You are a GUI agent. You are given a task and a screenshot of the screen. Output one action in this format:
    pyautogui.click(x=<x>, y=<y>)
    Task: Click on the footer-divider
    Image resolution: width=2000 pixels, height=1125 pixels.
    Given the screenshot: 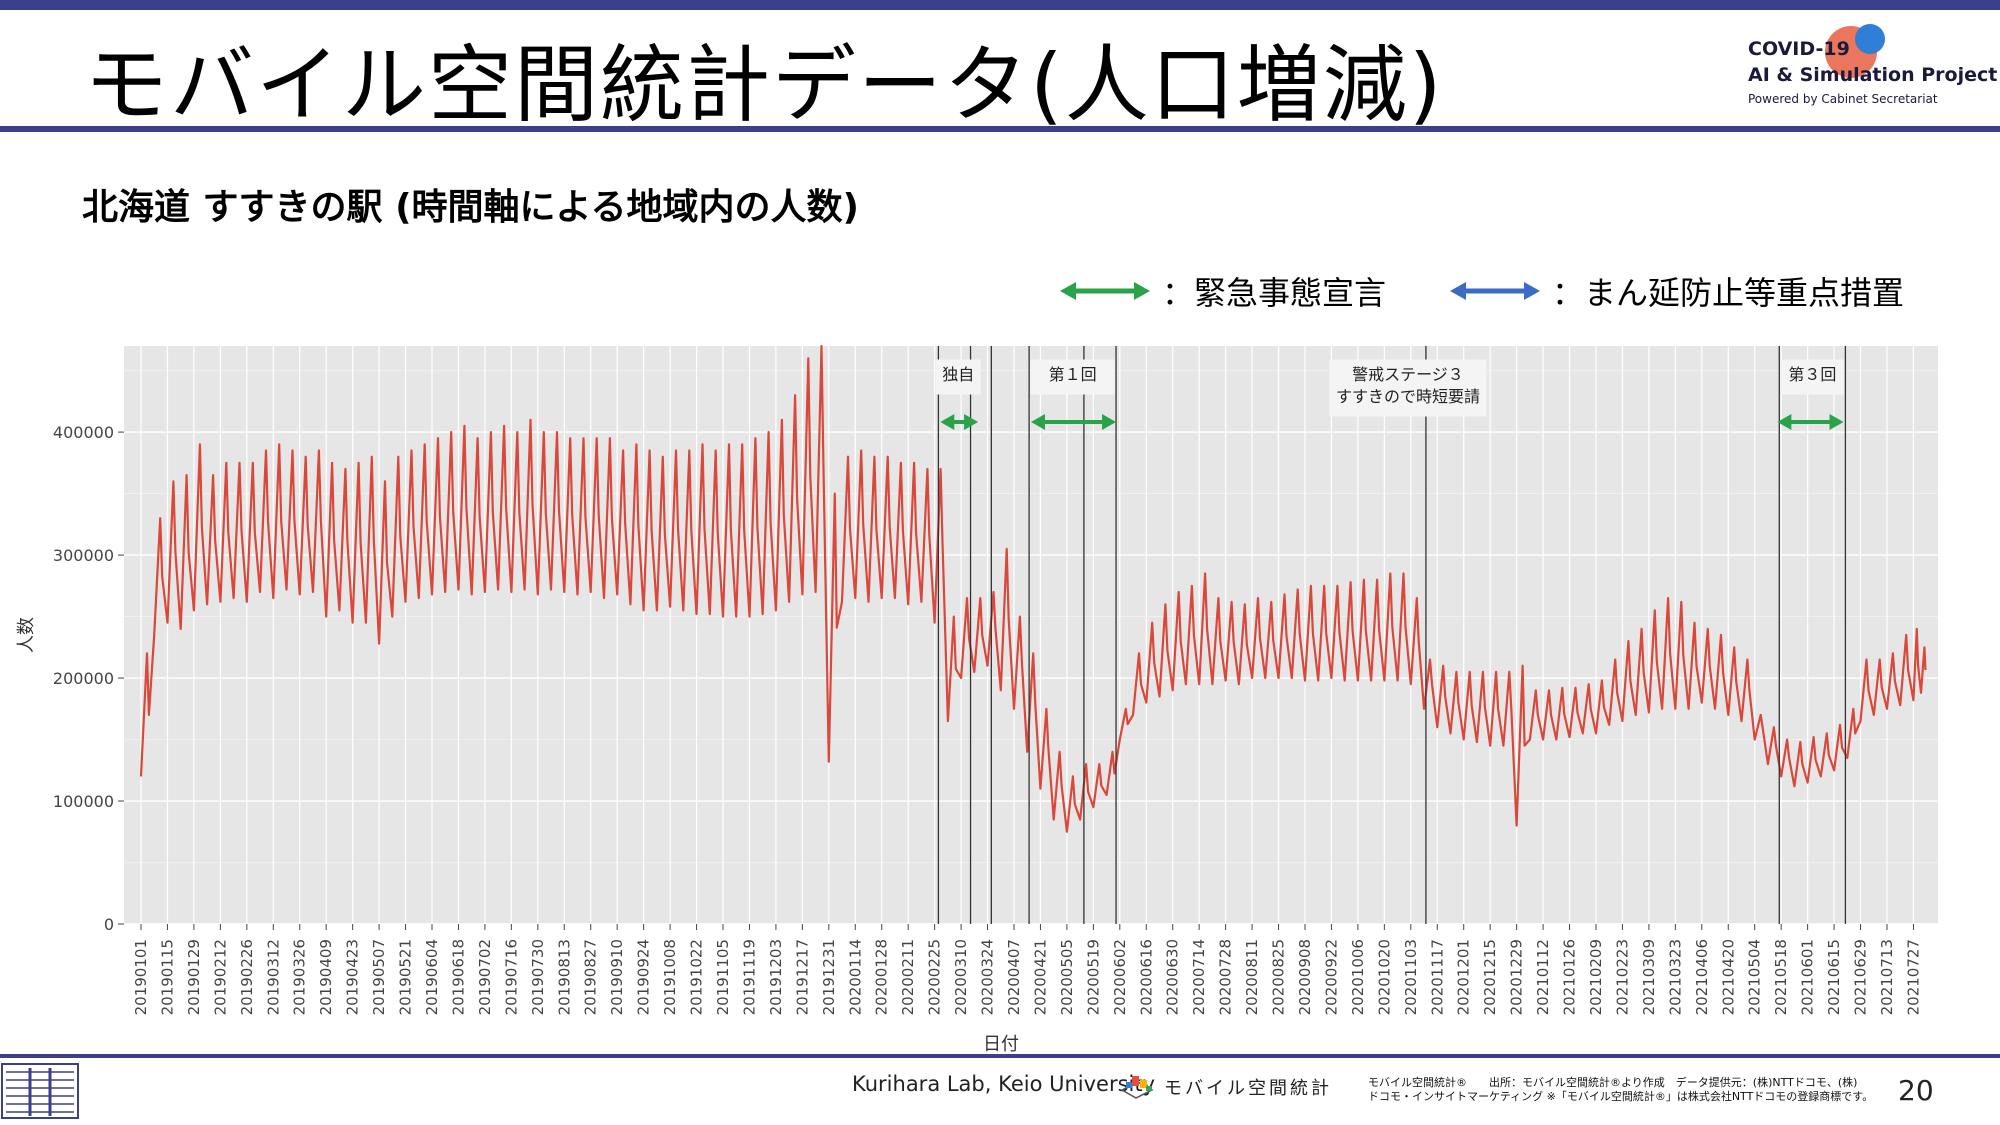 What is the action you would take?
    pyautogui.click(x=1000, y=1056)
    